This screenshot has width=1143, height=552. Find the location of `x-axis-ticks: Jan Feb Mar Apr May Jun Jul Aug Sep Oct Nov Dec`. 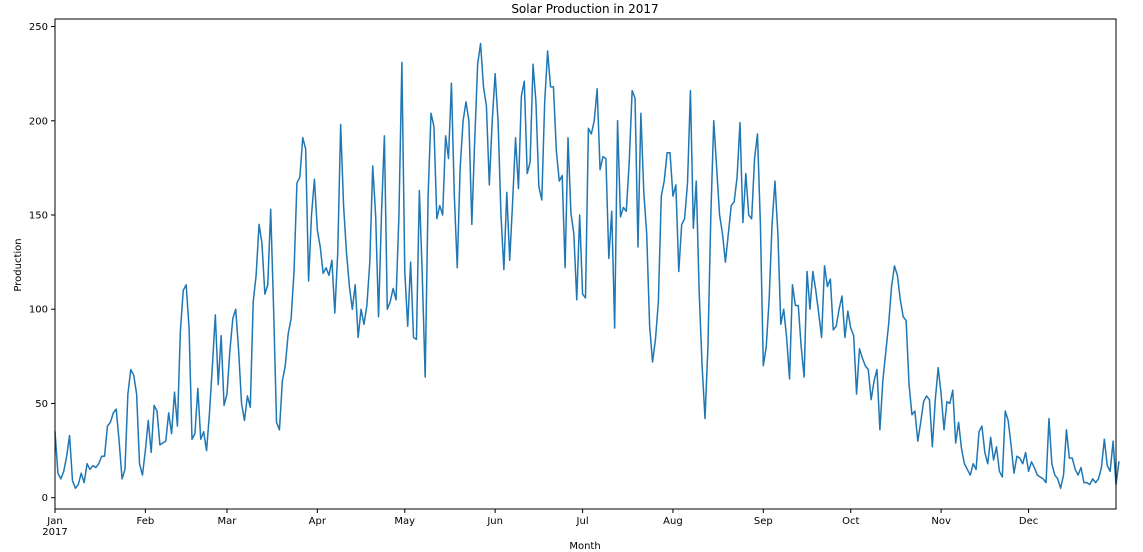

x-axis-ticks: Jan Feb Mar Apr May Jun Jul Aug Sep Oct Nov Dec is located at coordinates (542, 518).